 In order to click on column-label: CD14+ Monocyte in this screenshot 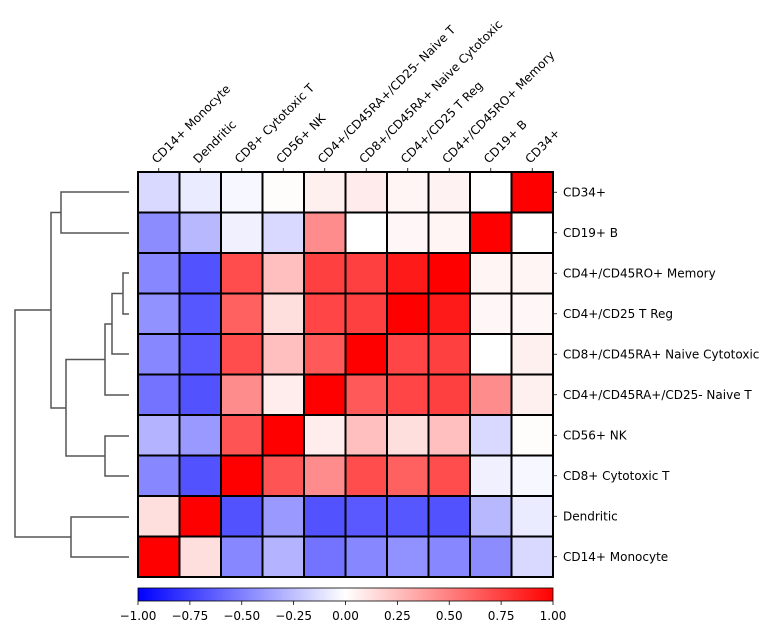, I will do `click(191, 124)`.